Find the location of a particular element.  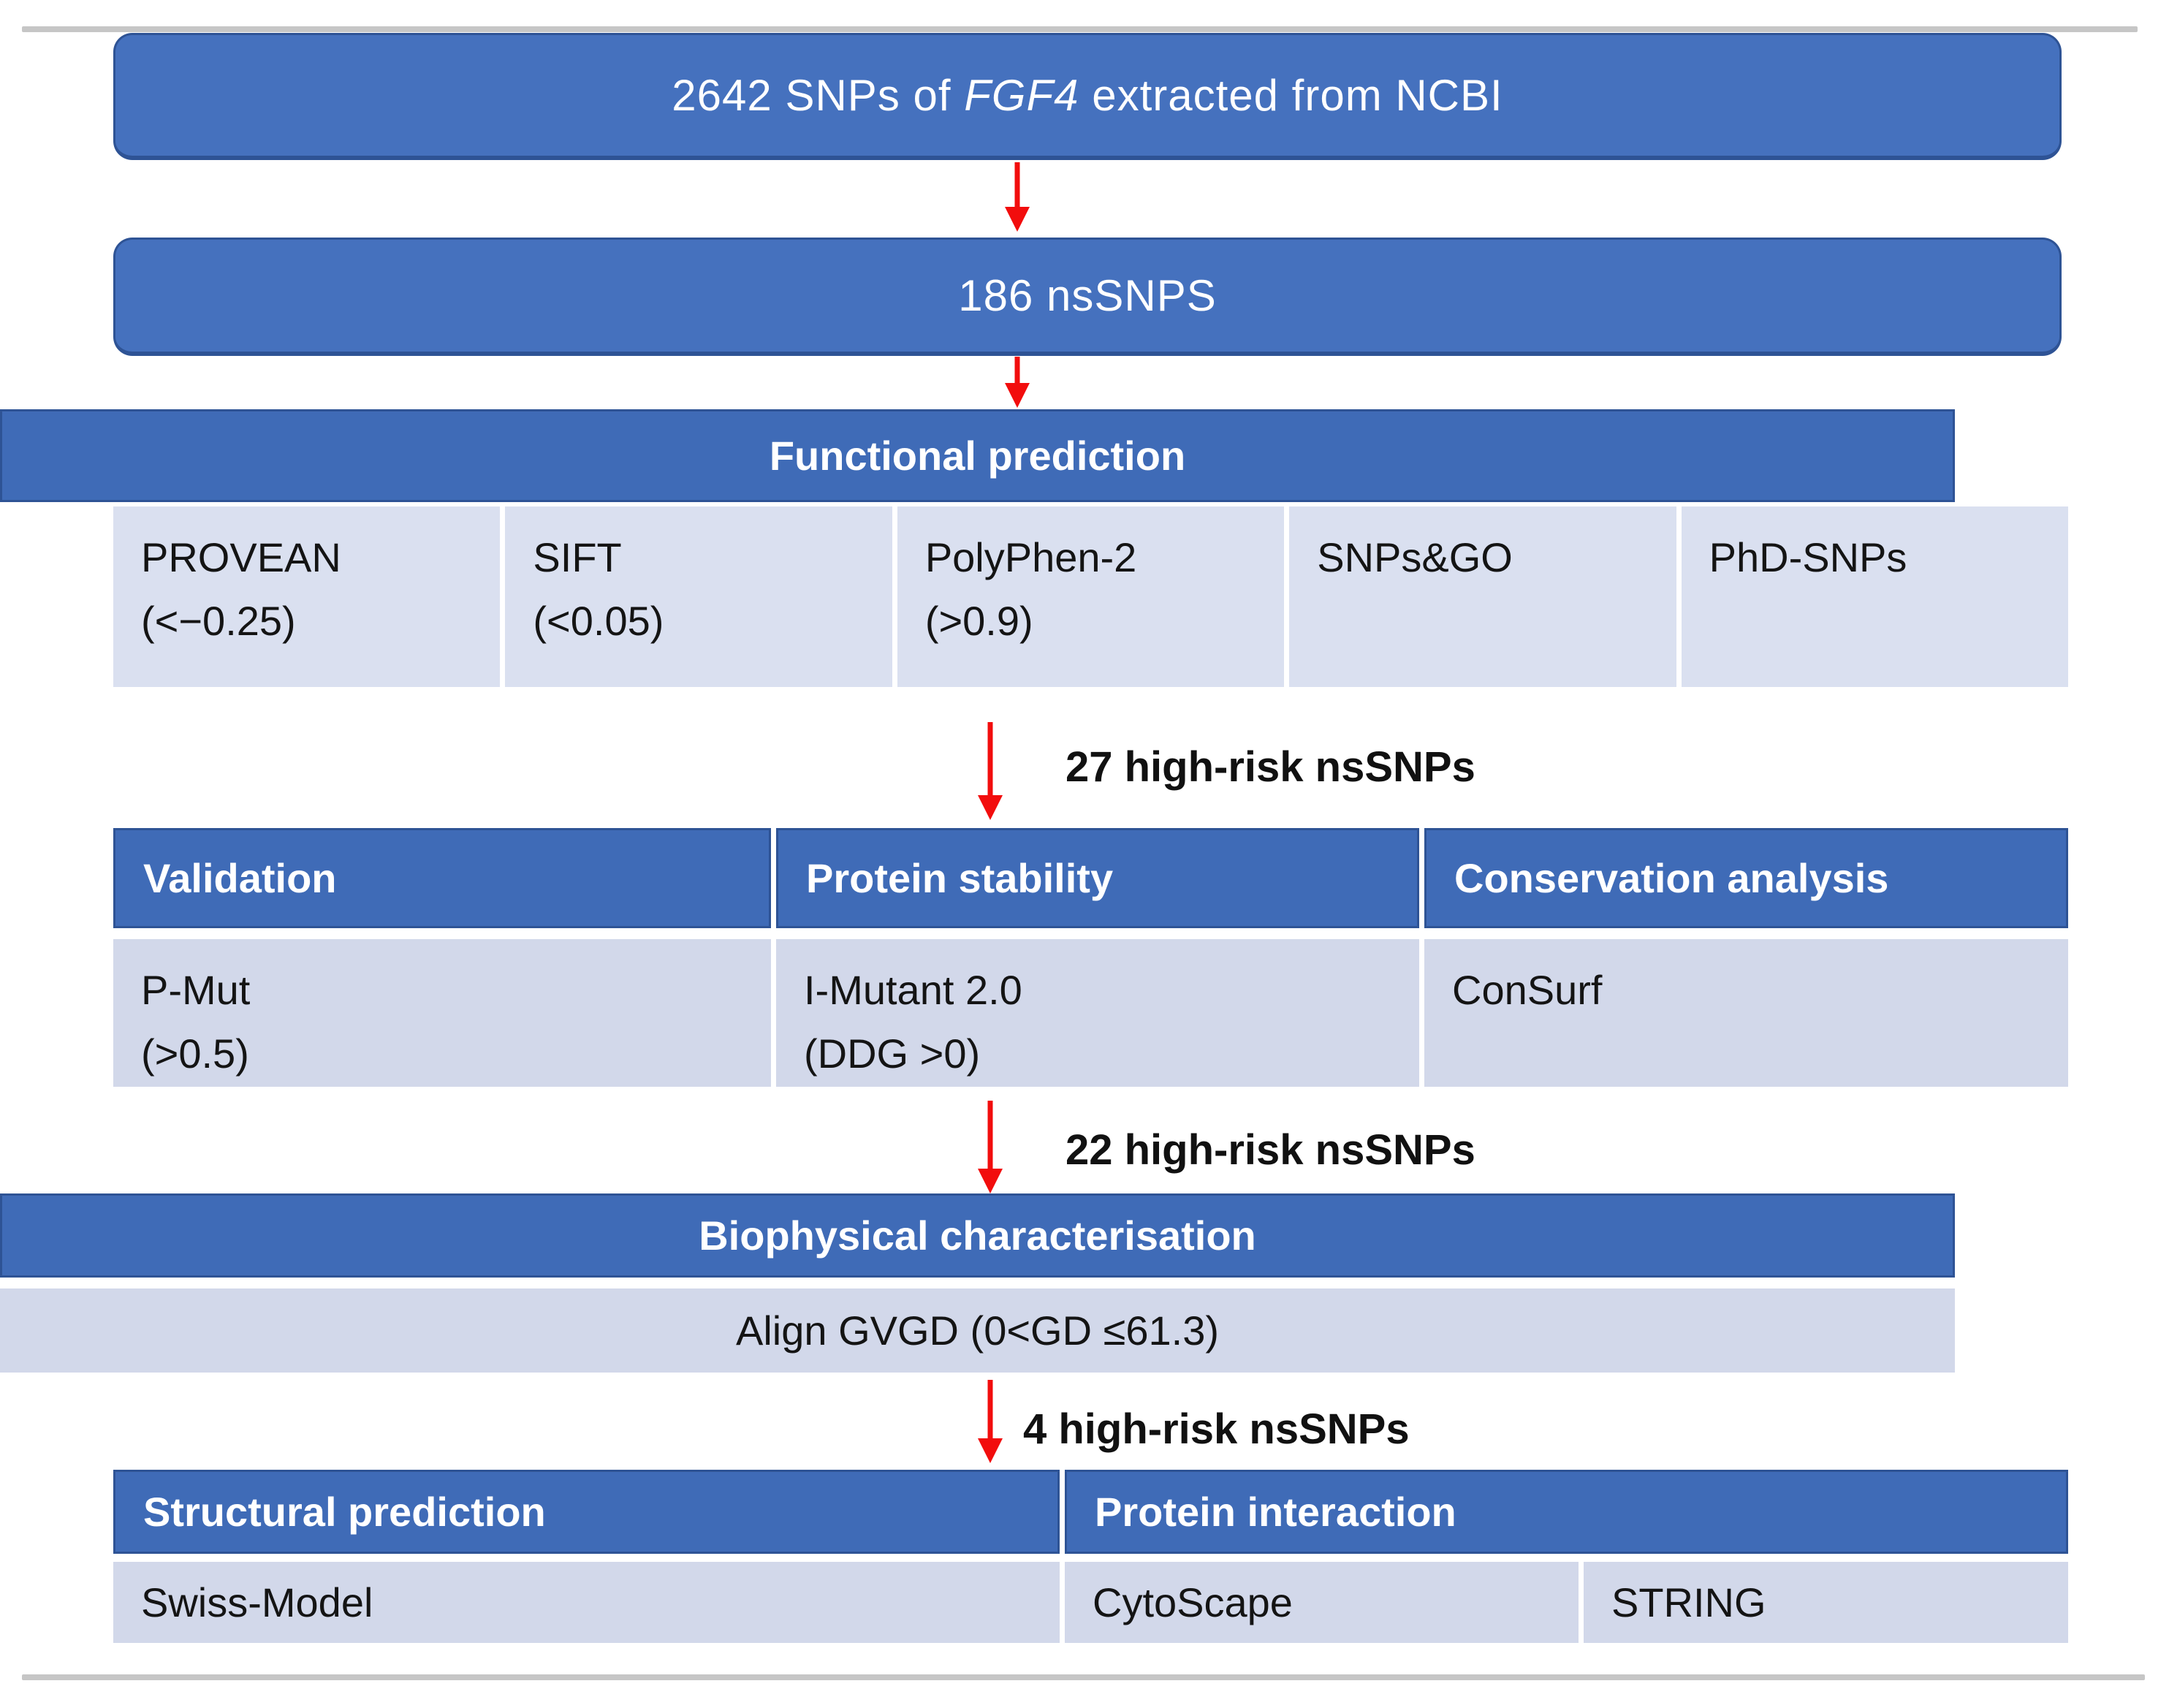

tool-cell-align-gvgd: Align GVGD (0<GD ≤61.3) is located at coordinates (977, 1330).